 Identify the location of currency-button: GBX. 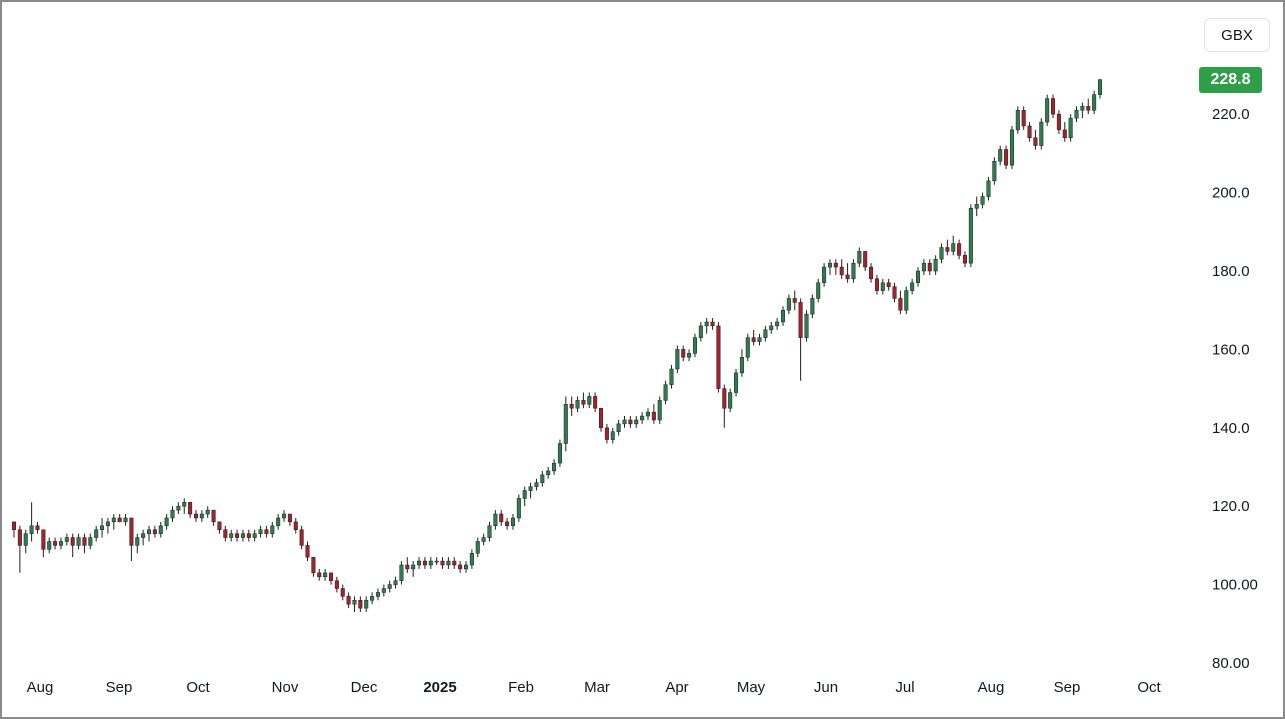
(1237, 35).